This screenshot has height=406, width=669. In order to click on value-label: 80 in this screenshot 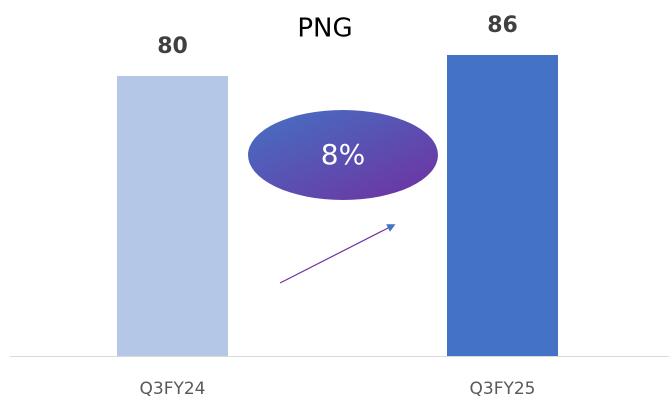, I will do `click(172, 46)`.